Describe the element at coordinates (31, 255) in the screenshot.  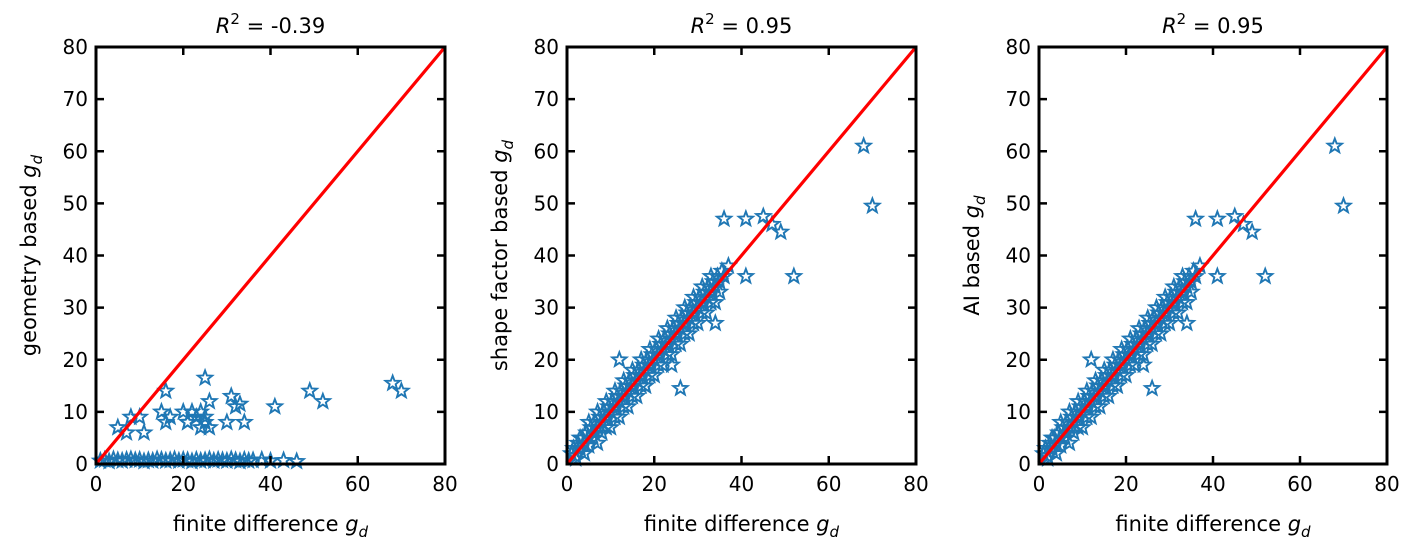
I see `y-axis-title: geometry based gd` at that location.